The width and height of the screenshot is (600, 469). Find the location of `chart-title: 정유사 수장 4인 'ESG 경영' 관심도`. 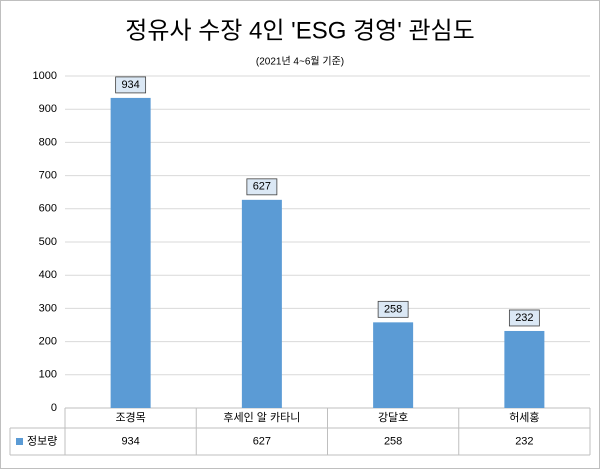

chart-title: 정유사 수장 4인 'ESG 경영' 관심도 is located at coordinates (299, 30).